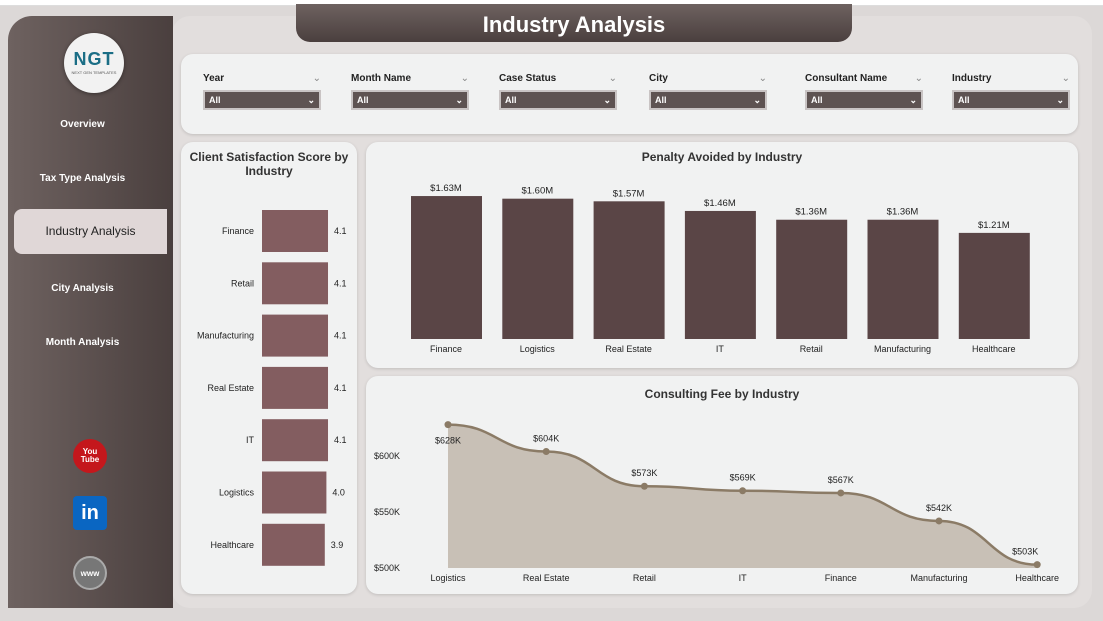 The width and height of the screenshot is (1103, 621). I want to click on data-label: 3.9, so click(337, 545).